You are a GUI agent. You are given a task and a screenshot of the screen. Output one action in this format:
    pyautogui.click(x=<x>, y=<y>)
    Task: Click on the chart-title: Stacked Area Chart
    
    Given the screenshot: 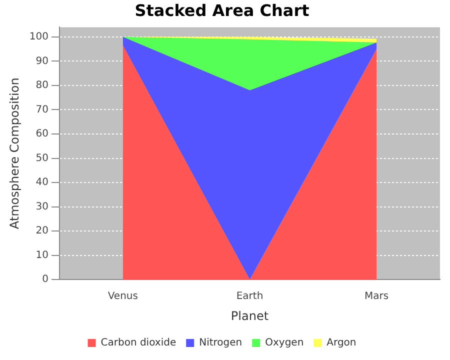 What is the action you would take?
    pyautogui.click(x=222, y=10)
    